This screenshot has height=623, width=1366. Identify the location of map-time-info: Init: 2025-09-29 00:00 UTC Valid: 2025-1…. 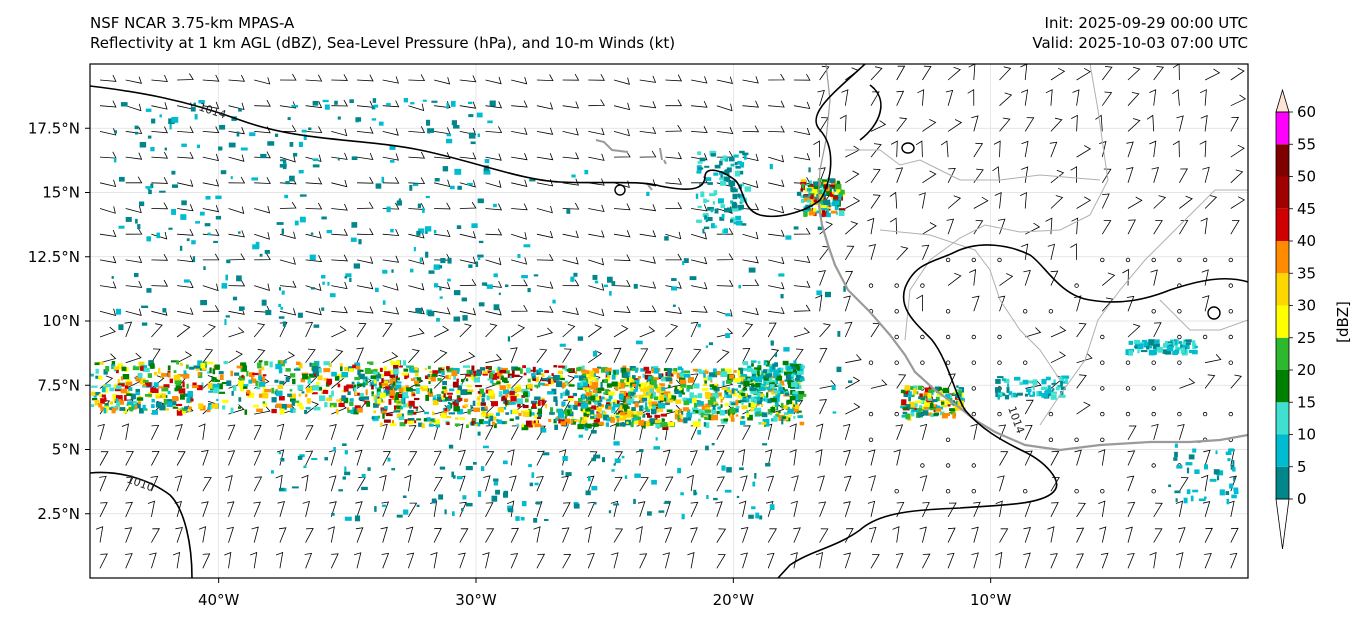
(1140, 33).